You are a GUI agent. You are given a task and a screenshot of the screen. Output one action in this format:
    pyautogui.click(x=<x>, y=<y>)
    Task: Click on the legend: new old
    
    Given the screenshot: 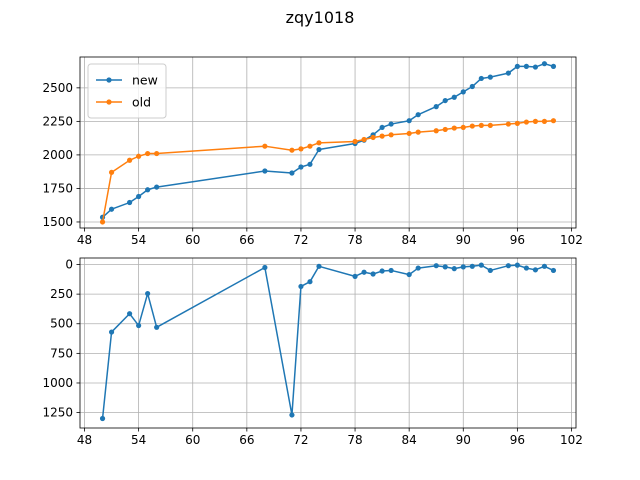 What is the action you would take?
    pyautogui.click(x=127, y=91)
    